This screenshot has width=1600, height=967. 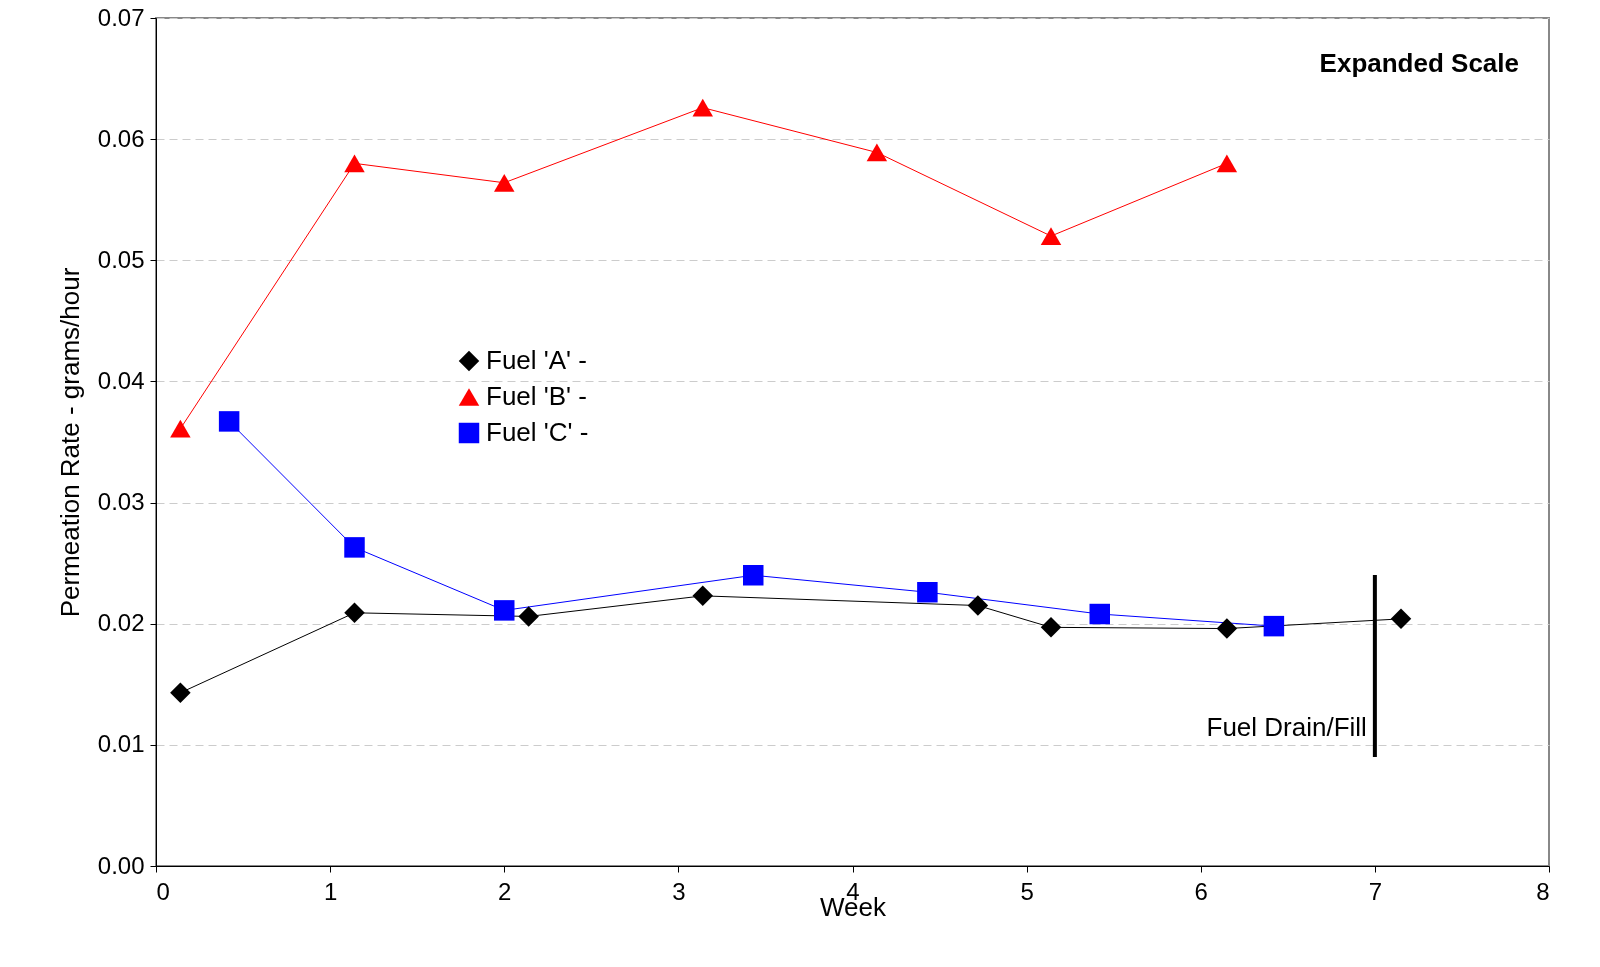 I want to click on x-tick-label: 5, so click(x=1027, y=891).